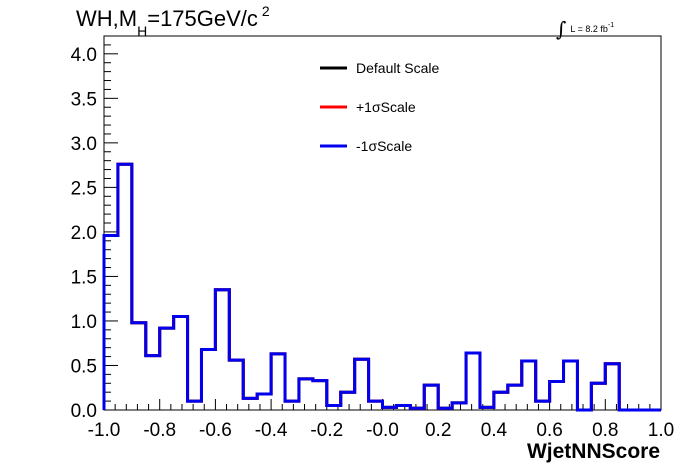 The height and width of the screenshot is (472, 696). Describe the element at coordinates (438, 430) in the screenshot. I see `x-tick-label: 0.2` at that location.